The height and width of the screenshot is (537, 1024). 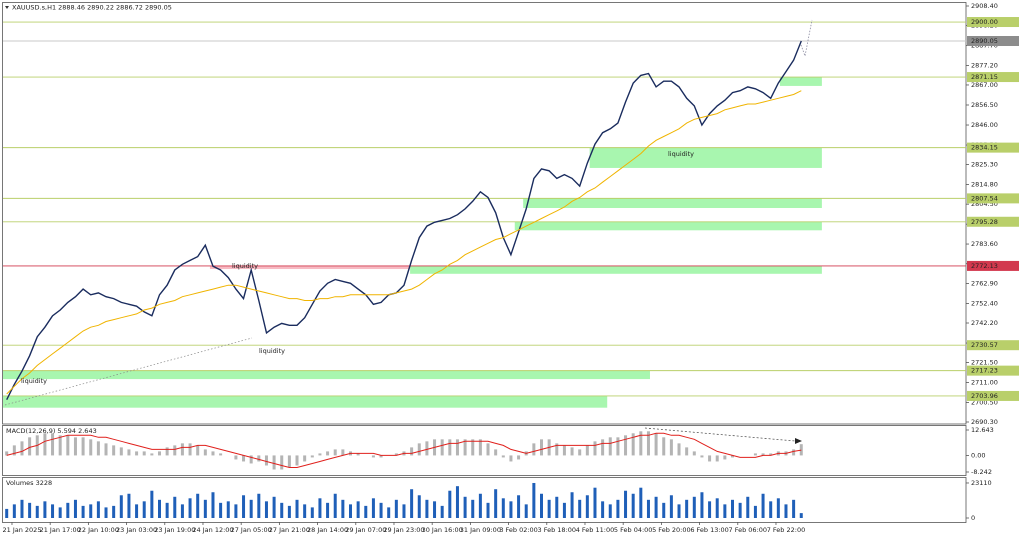 I want to click on y-tick-label: -8.242, so click(x=981, y=472).